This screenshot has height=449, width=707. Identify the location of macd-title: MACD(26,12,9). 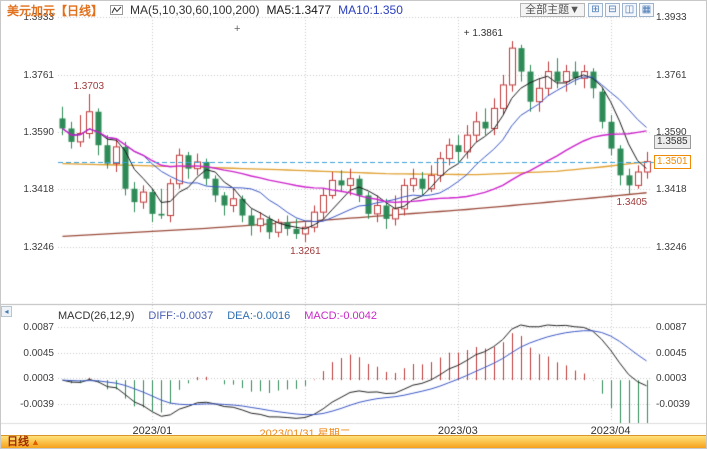
(96, 316).